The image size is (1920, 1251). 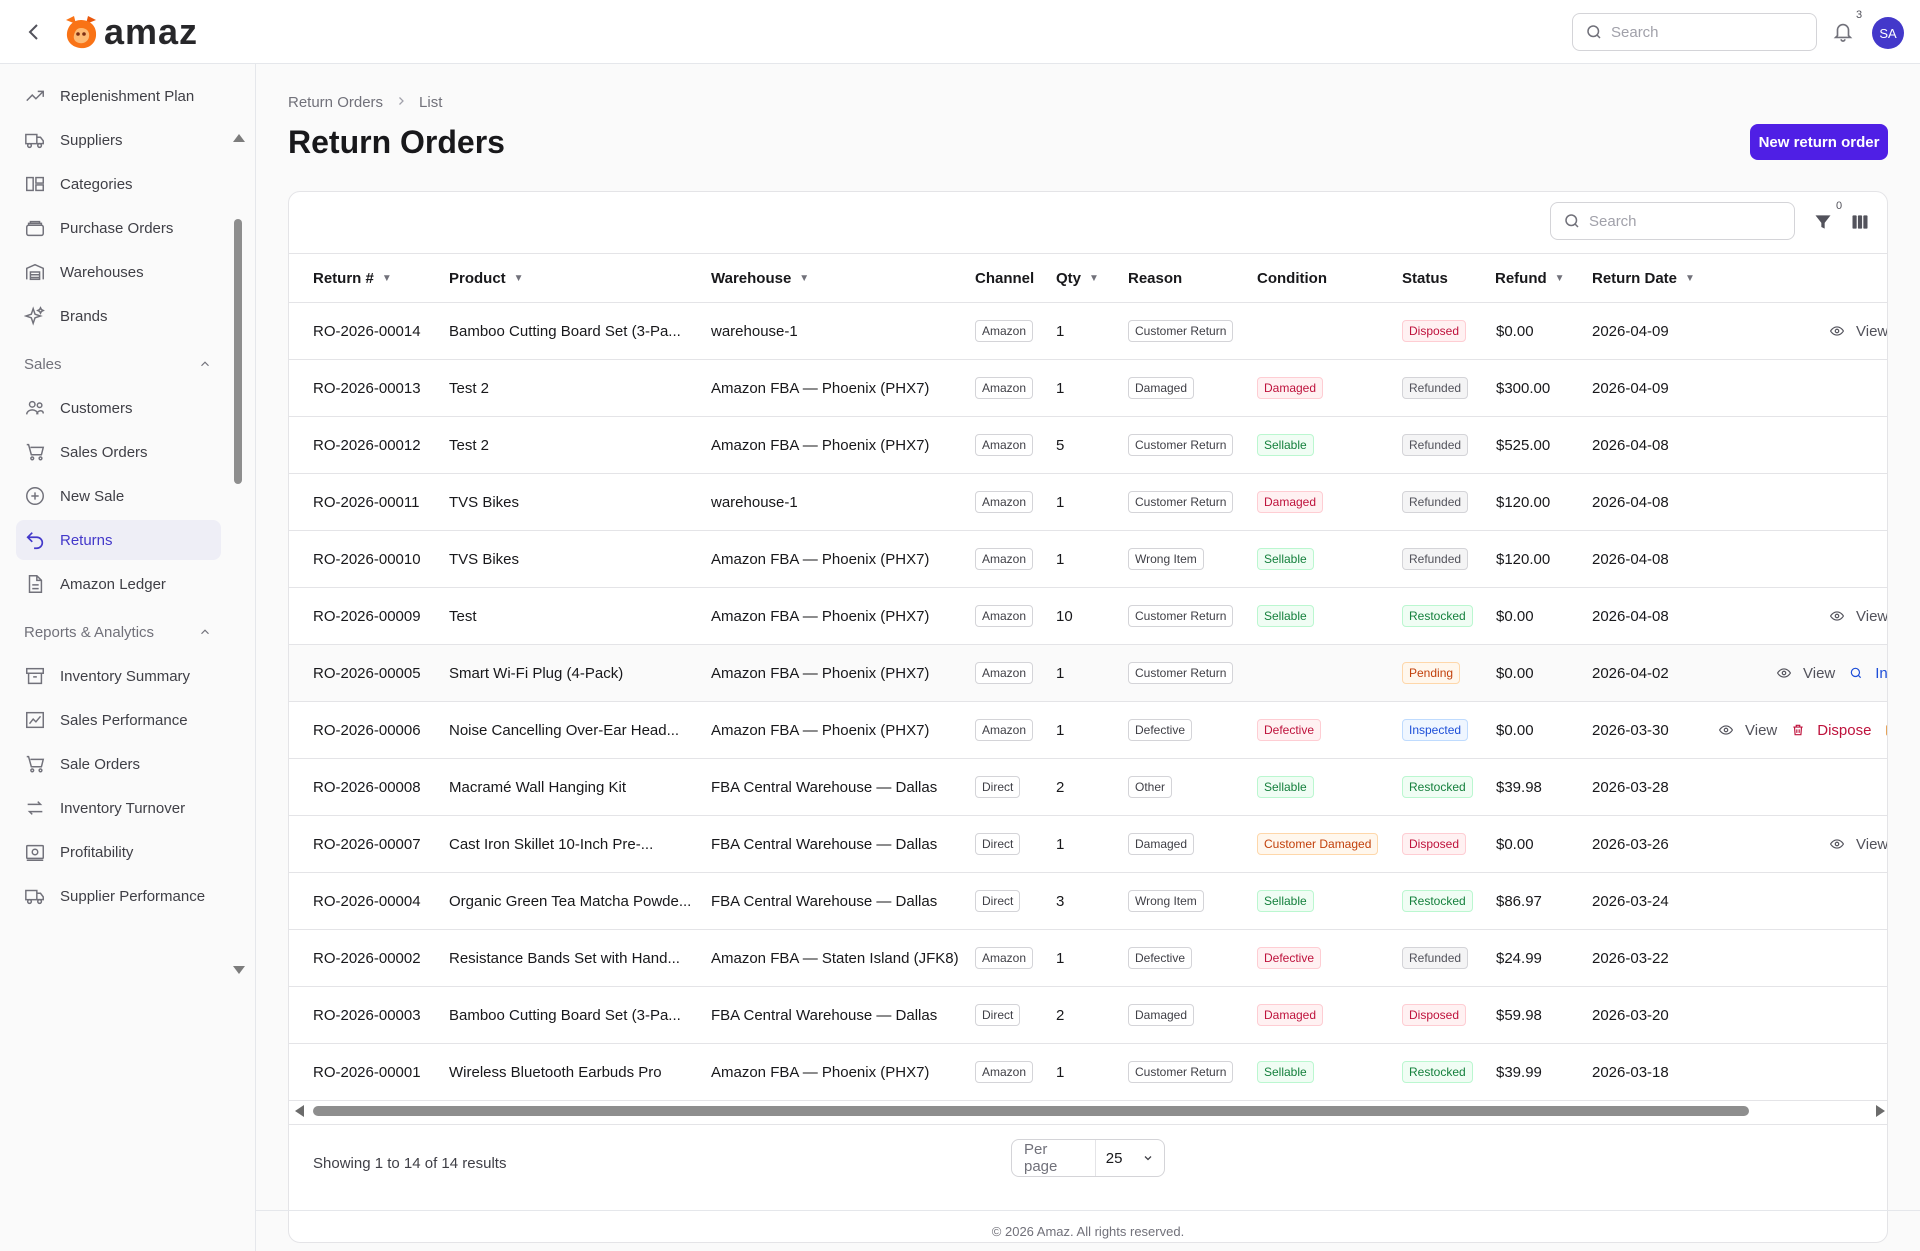 I want to click on id-text: RO-2026-00003, so click(x=367, y=1015).